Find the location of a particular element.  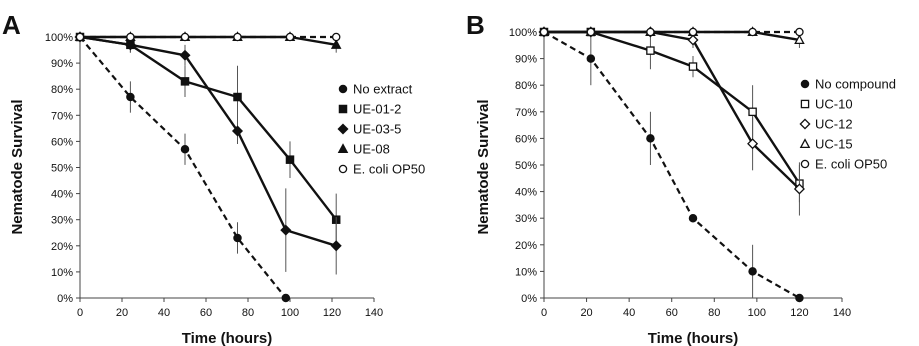

legend-label: UE-08 is located at coordinates (371, 149).